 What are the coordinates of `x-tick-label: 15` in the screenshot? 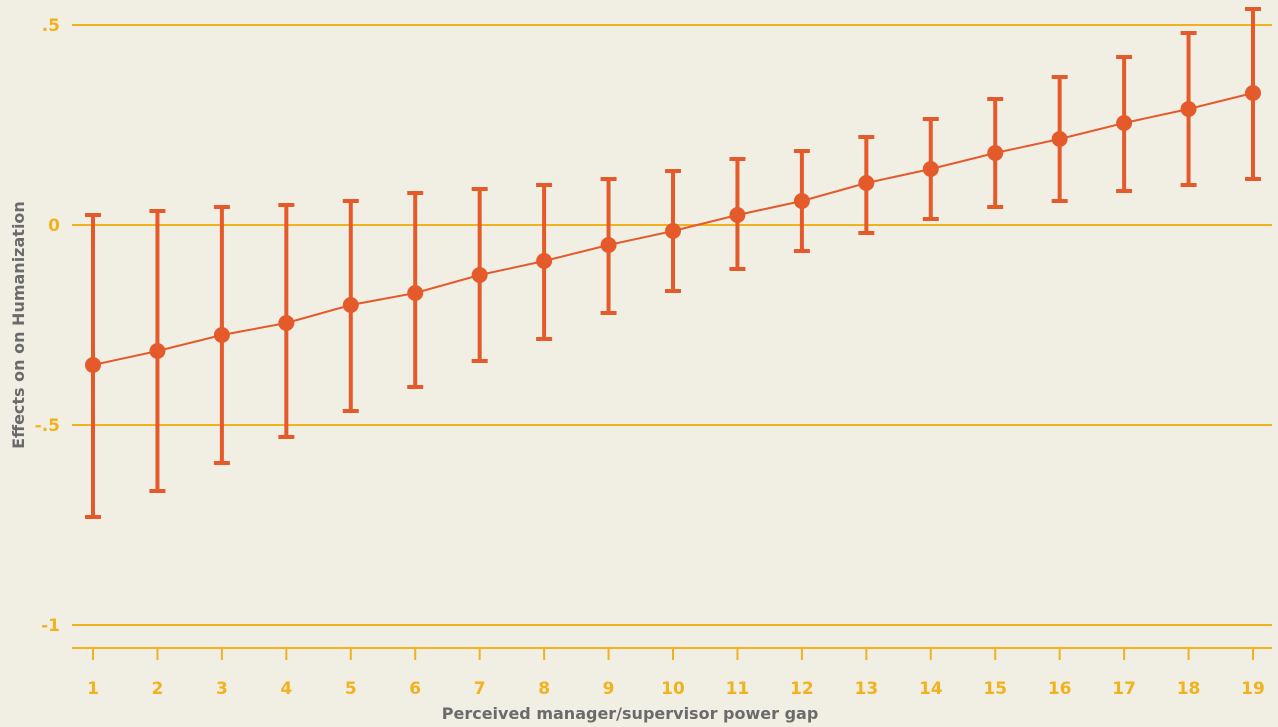 It's located at (995, 689).